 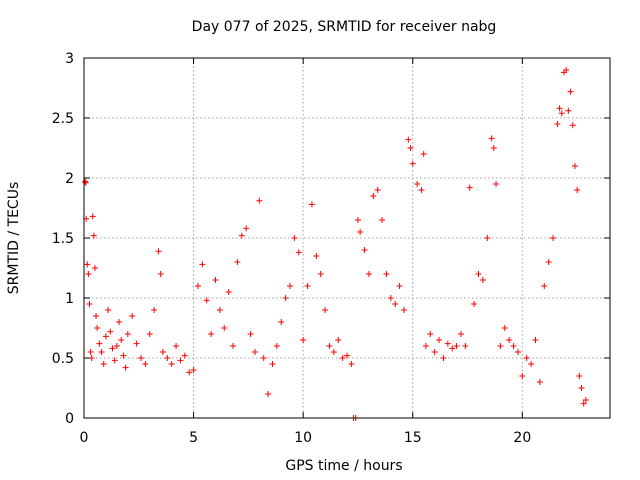 What do you see at coordinates (14, 238) in the screenshot?
I see `y-axis-title: SRMTID / TECUs` at bounding box center [14, 238].